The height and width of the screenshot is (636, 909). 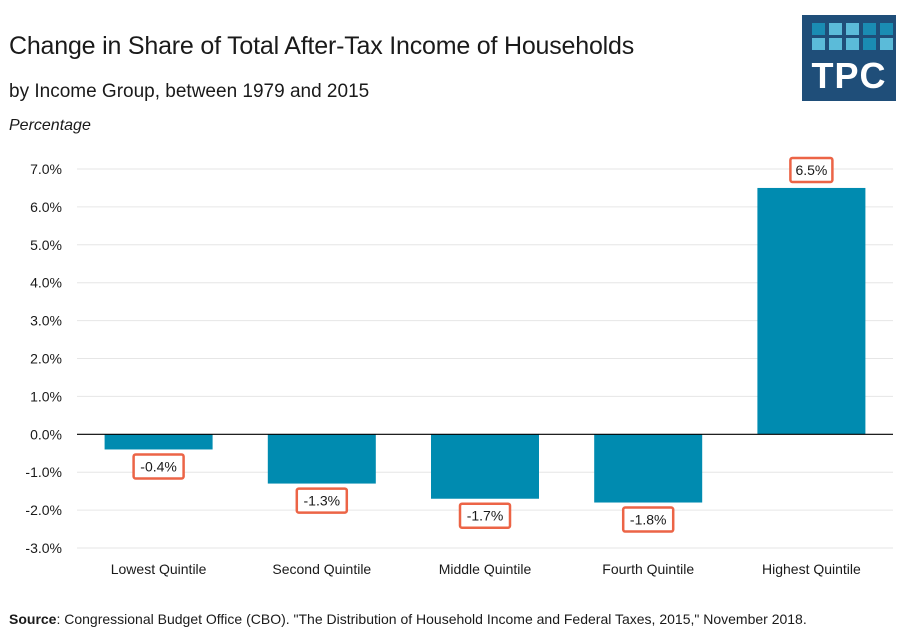 I want to click on x-tick-label: Second Quintile, so click(x=321, y=569).